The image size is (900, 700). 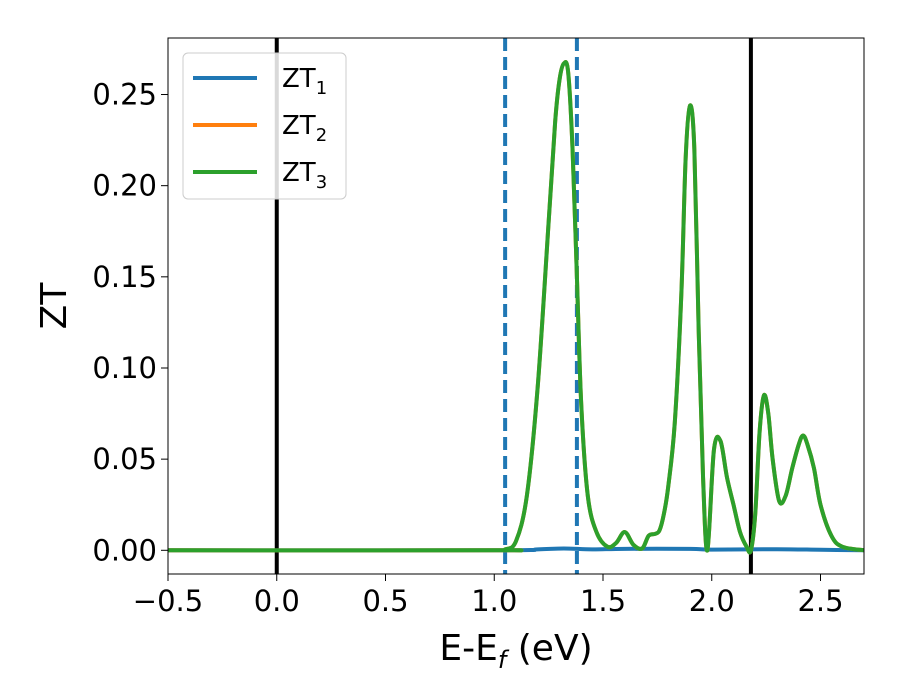 What do you see at coordinates (515, 651) in the screenshot?
I see `x-axis-label: E-Ef (eV)` at bounding box center [515, 651].